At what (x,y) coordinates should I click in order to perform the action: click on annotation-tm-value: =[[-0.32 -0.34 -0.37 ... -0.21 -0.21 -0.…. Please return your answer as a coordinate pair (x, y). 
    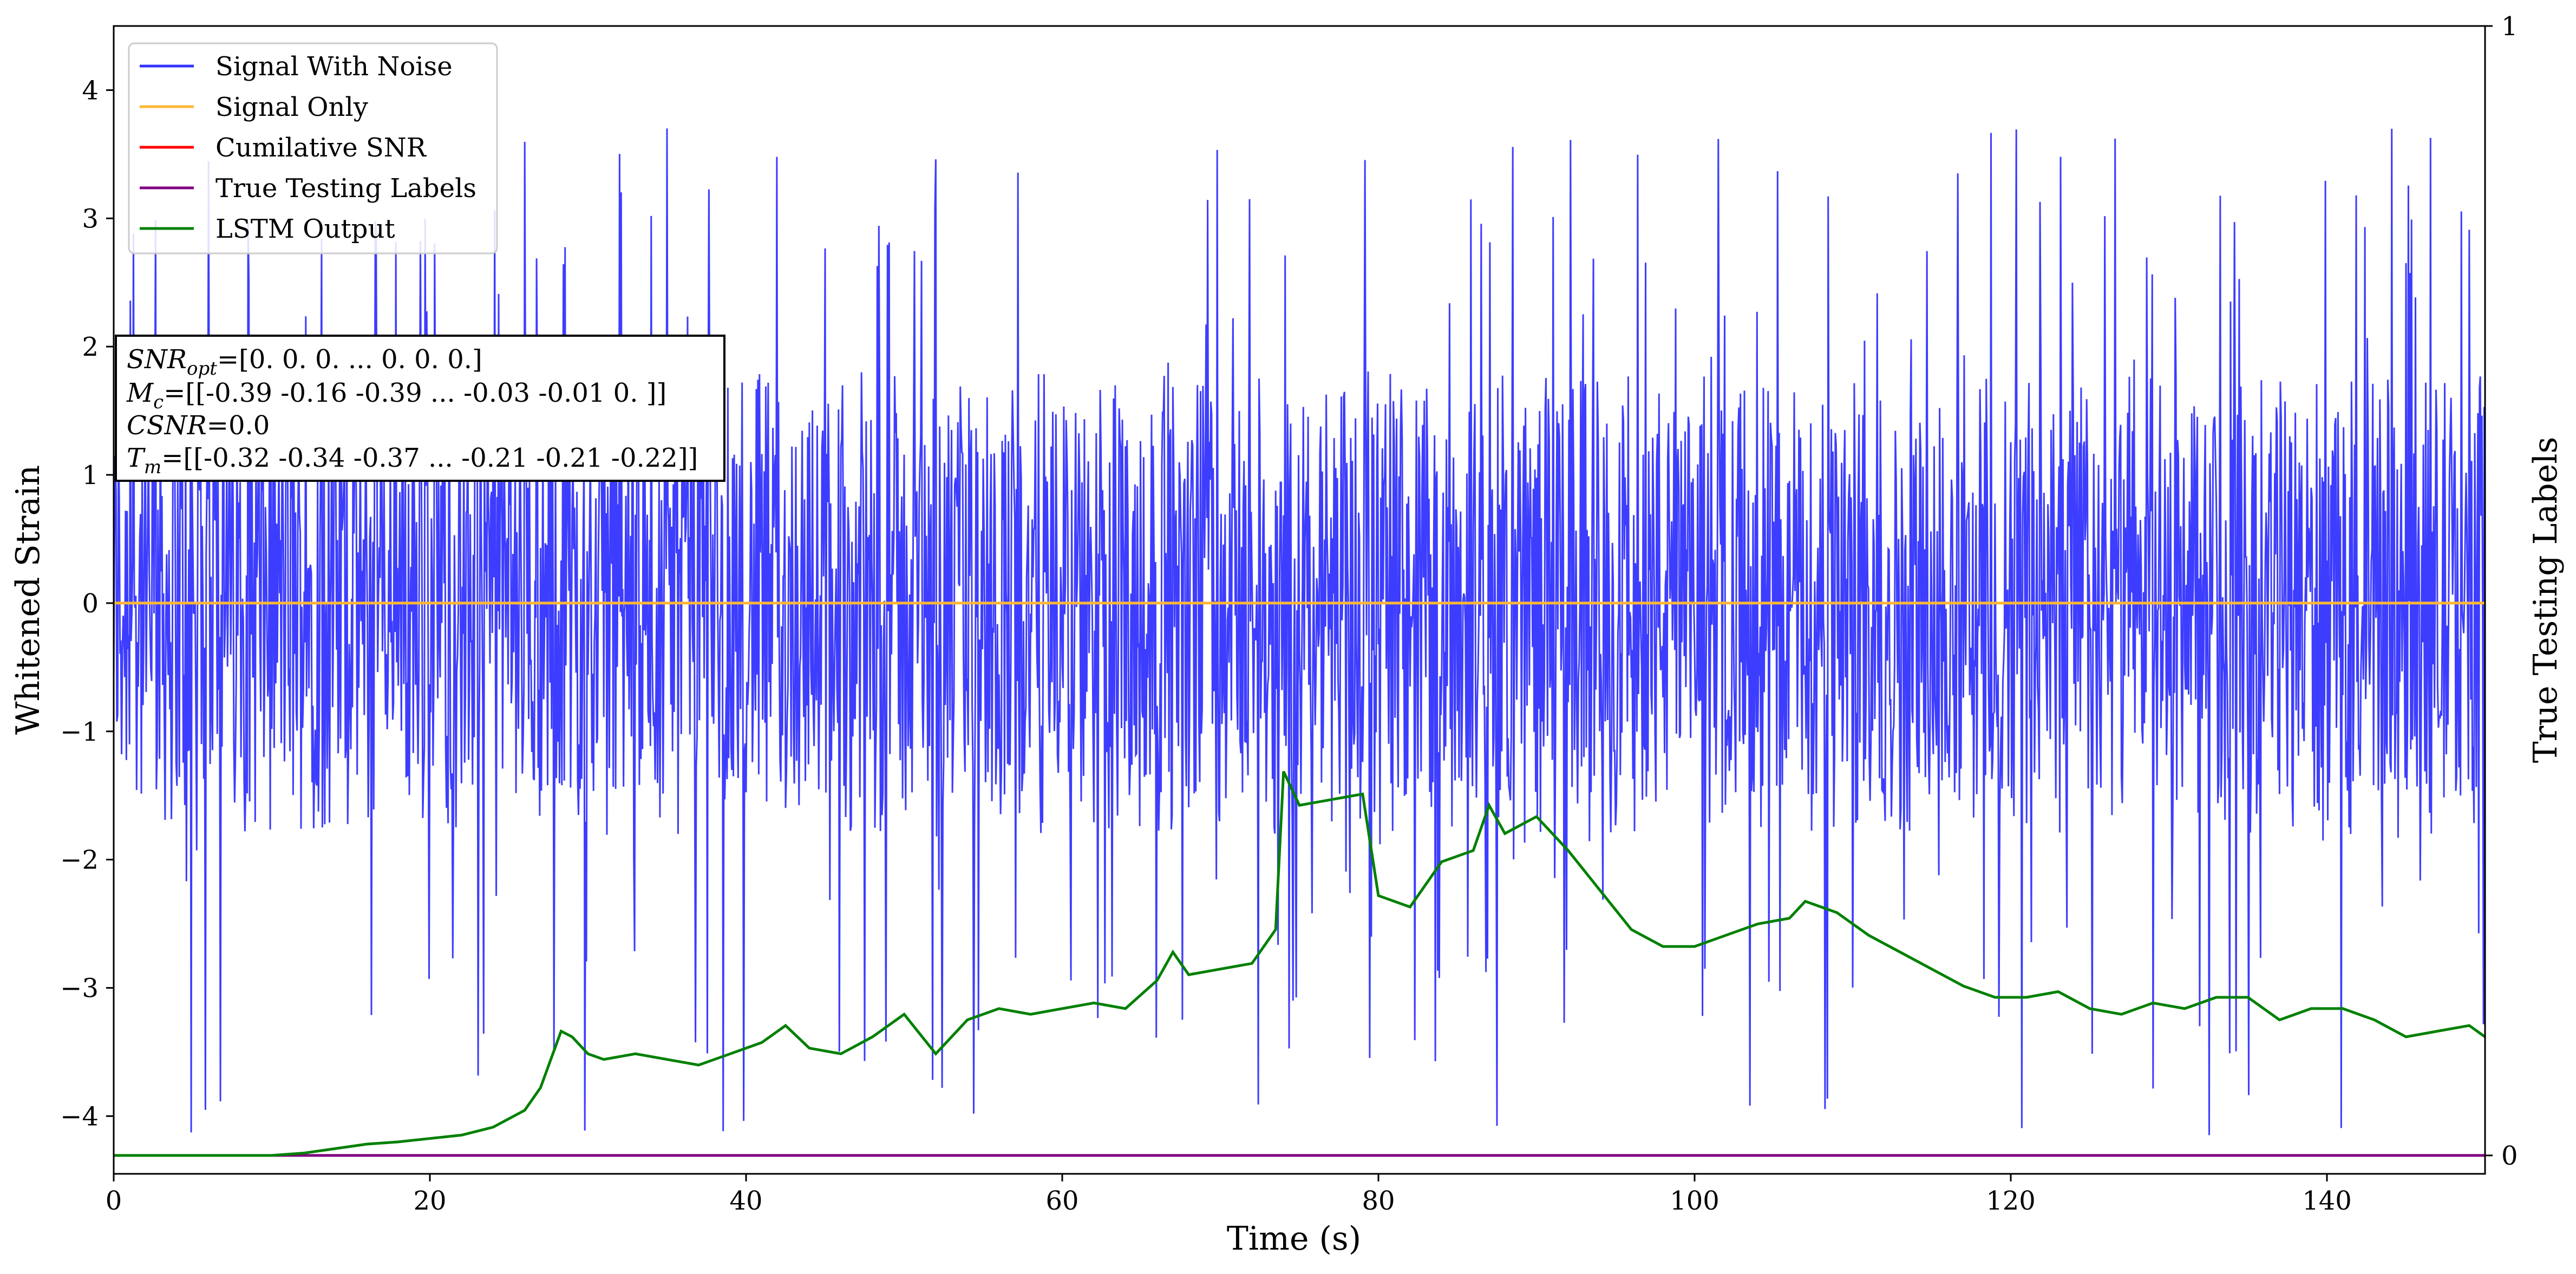
    Looking at the image, I should click on (429, 458).